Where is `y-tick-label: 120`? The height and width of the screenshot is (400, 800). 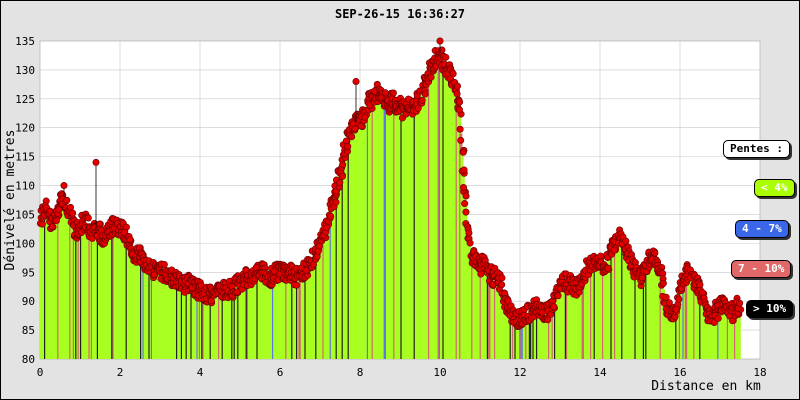 y-tick-label: 120 is located at coordinates (25, 128).